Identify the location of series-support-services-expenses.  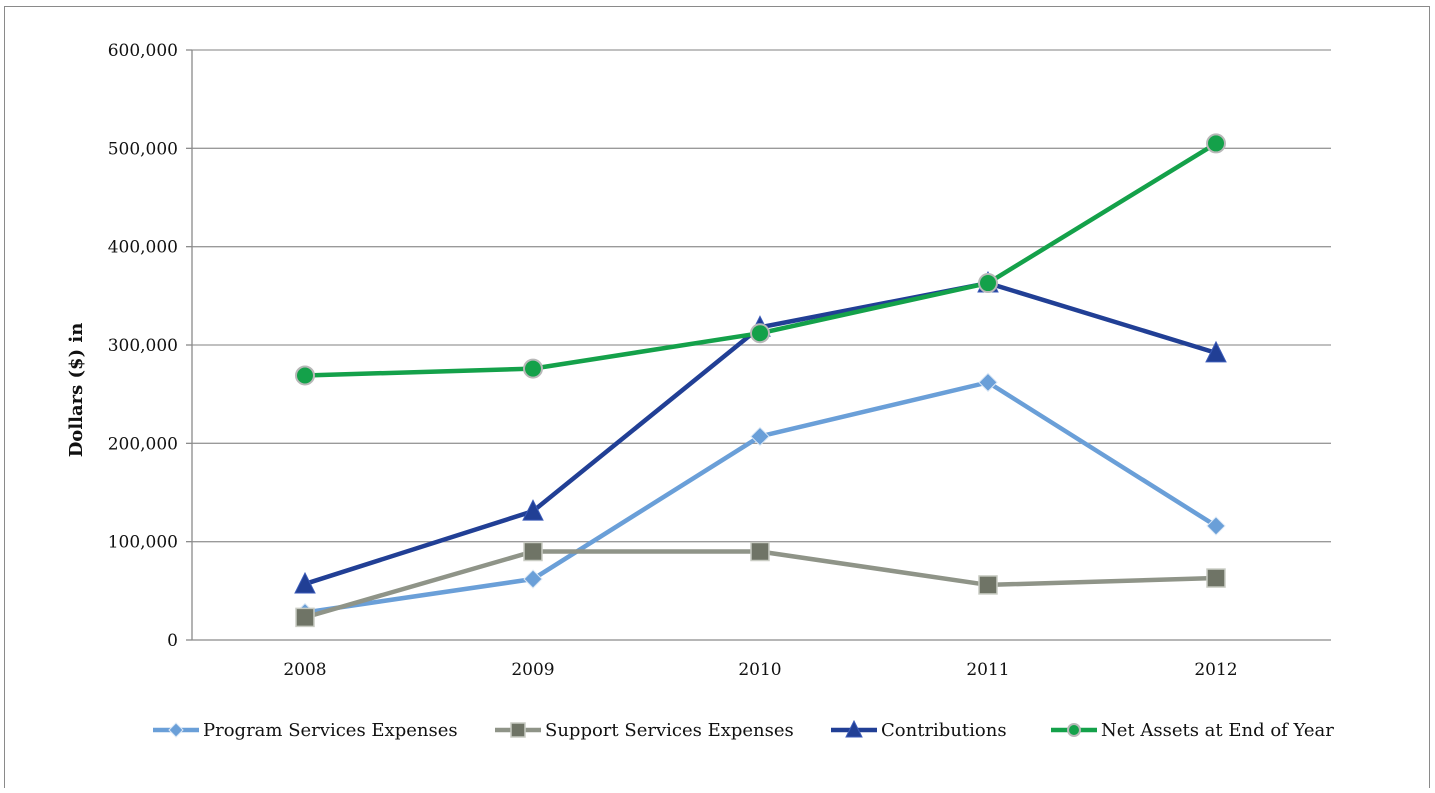
(760, 584).